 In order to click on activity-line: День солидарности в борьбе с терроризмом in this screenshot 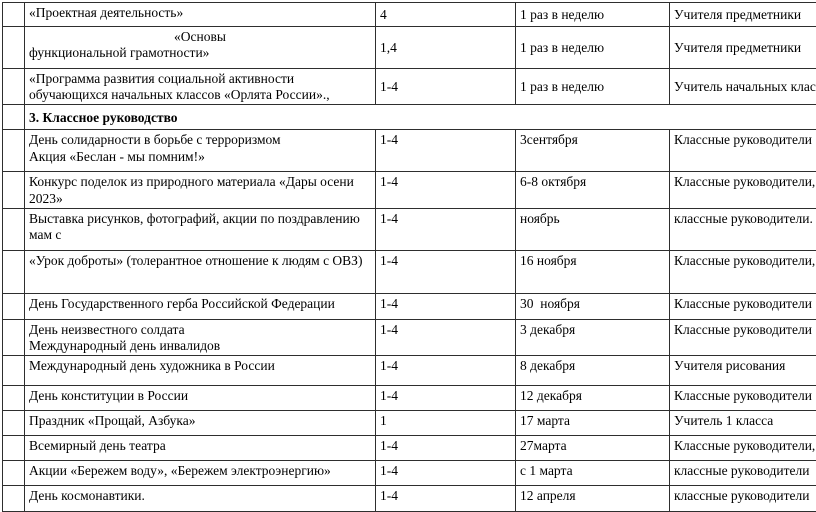, I will do `click(200, 140)`.